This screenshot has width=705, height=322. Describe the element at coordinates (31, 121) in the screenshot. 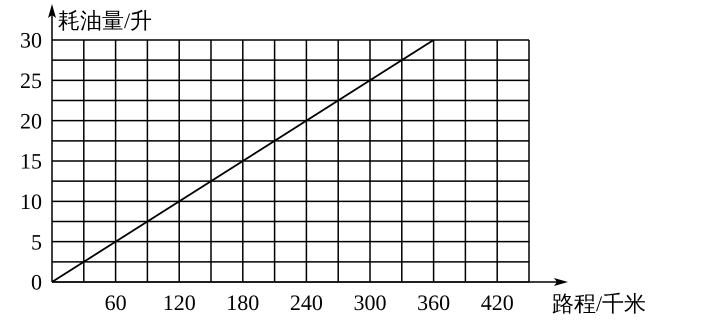

I see `y-tick-label: 20` at that location.